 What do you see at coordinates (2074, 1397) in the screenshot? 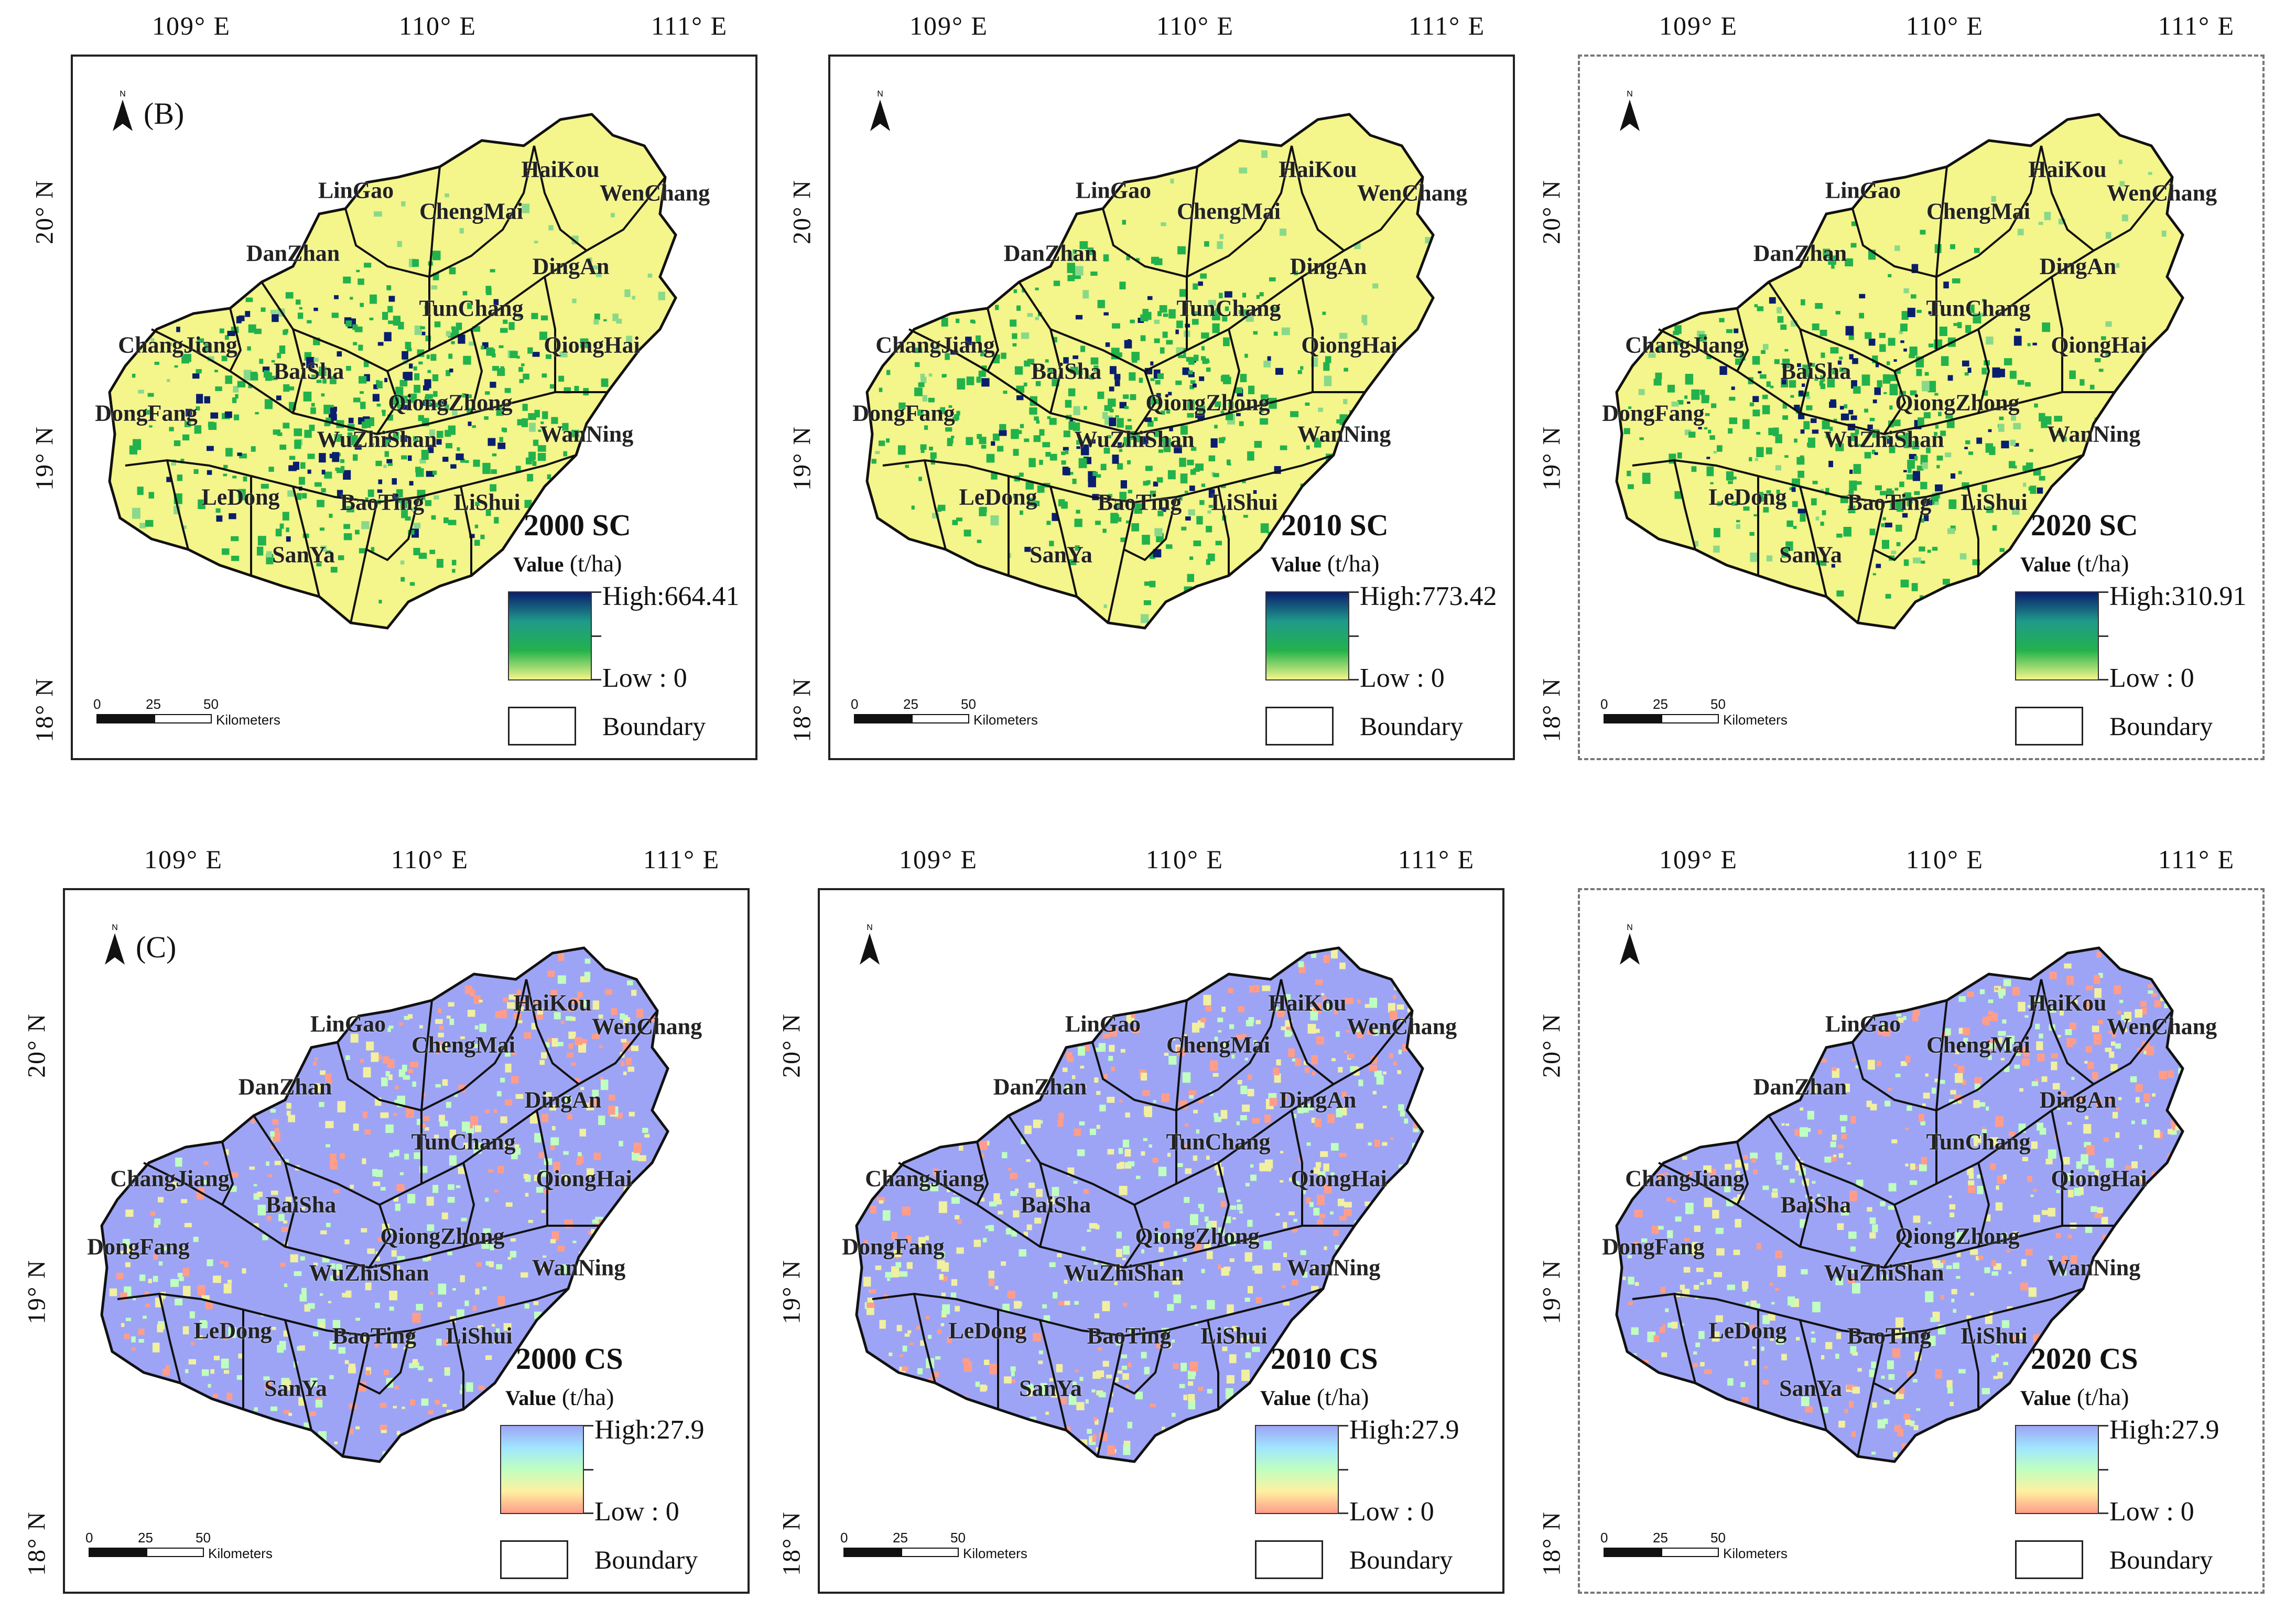
I see `legend-value: Value (t/ha)` at bounding box center [2074, 1397].